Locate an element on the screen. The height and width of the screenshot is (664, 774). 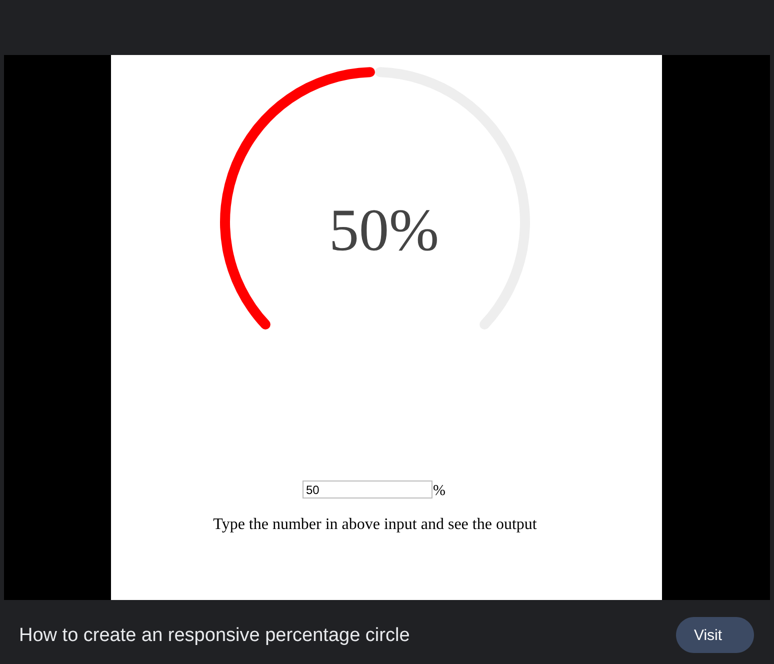
text: 50 is located at coordinates (313, 490).